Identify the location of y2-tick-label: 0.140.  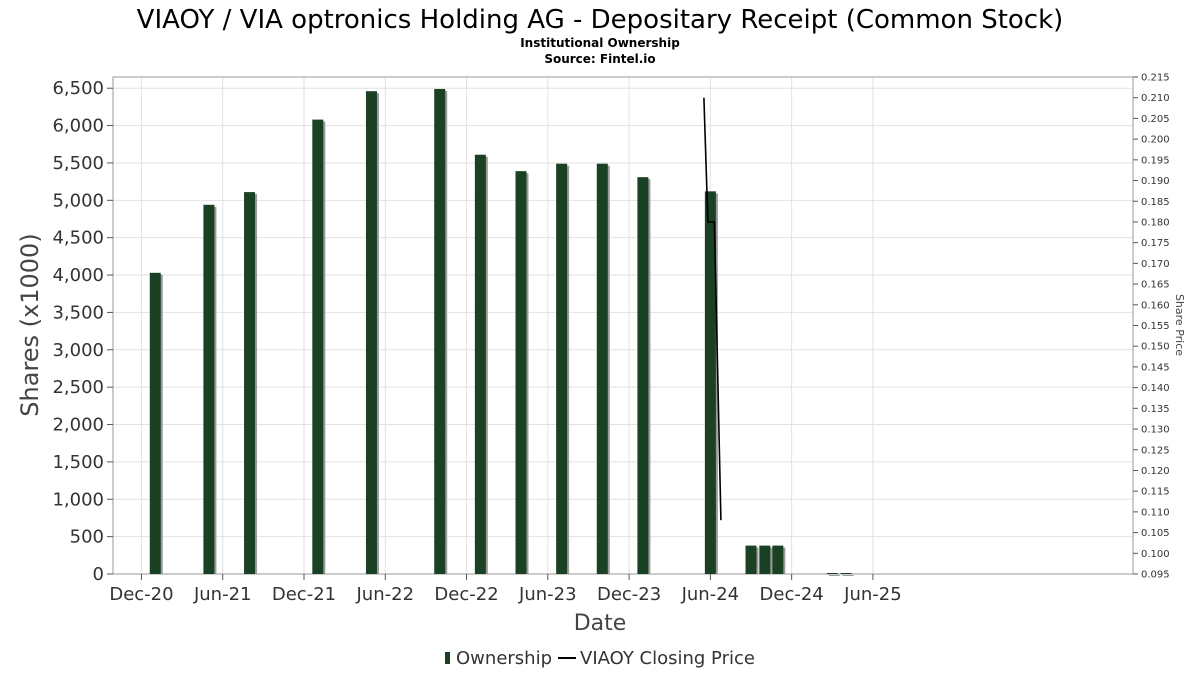
(1155, 388).